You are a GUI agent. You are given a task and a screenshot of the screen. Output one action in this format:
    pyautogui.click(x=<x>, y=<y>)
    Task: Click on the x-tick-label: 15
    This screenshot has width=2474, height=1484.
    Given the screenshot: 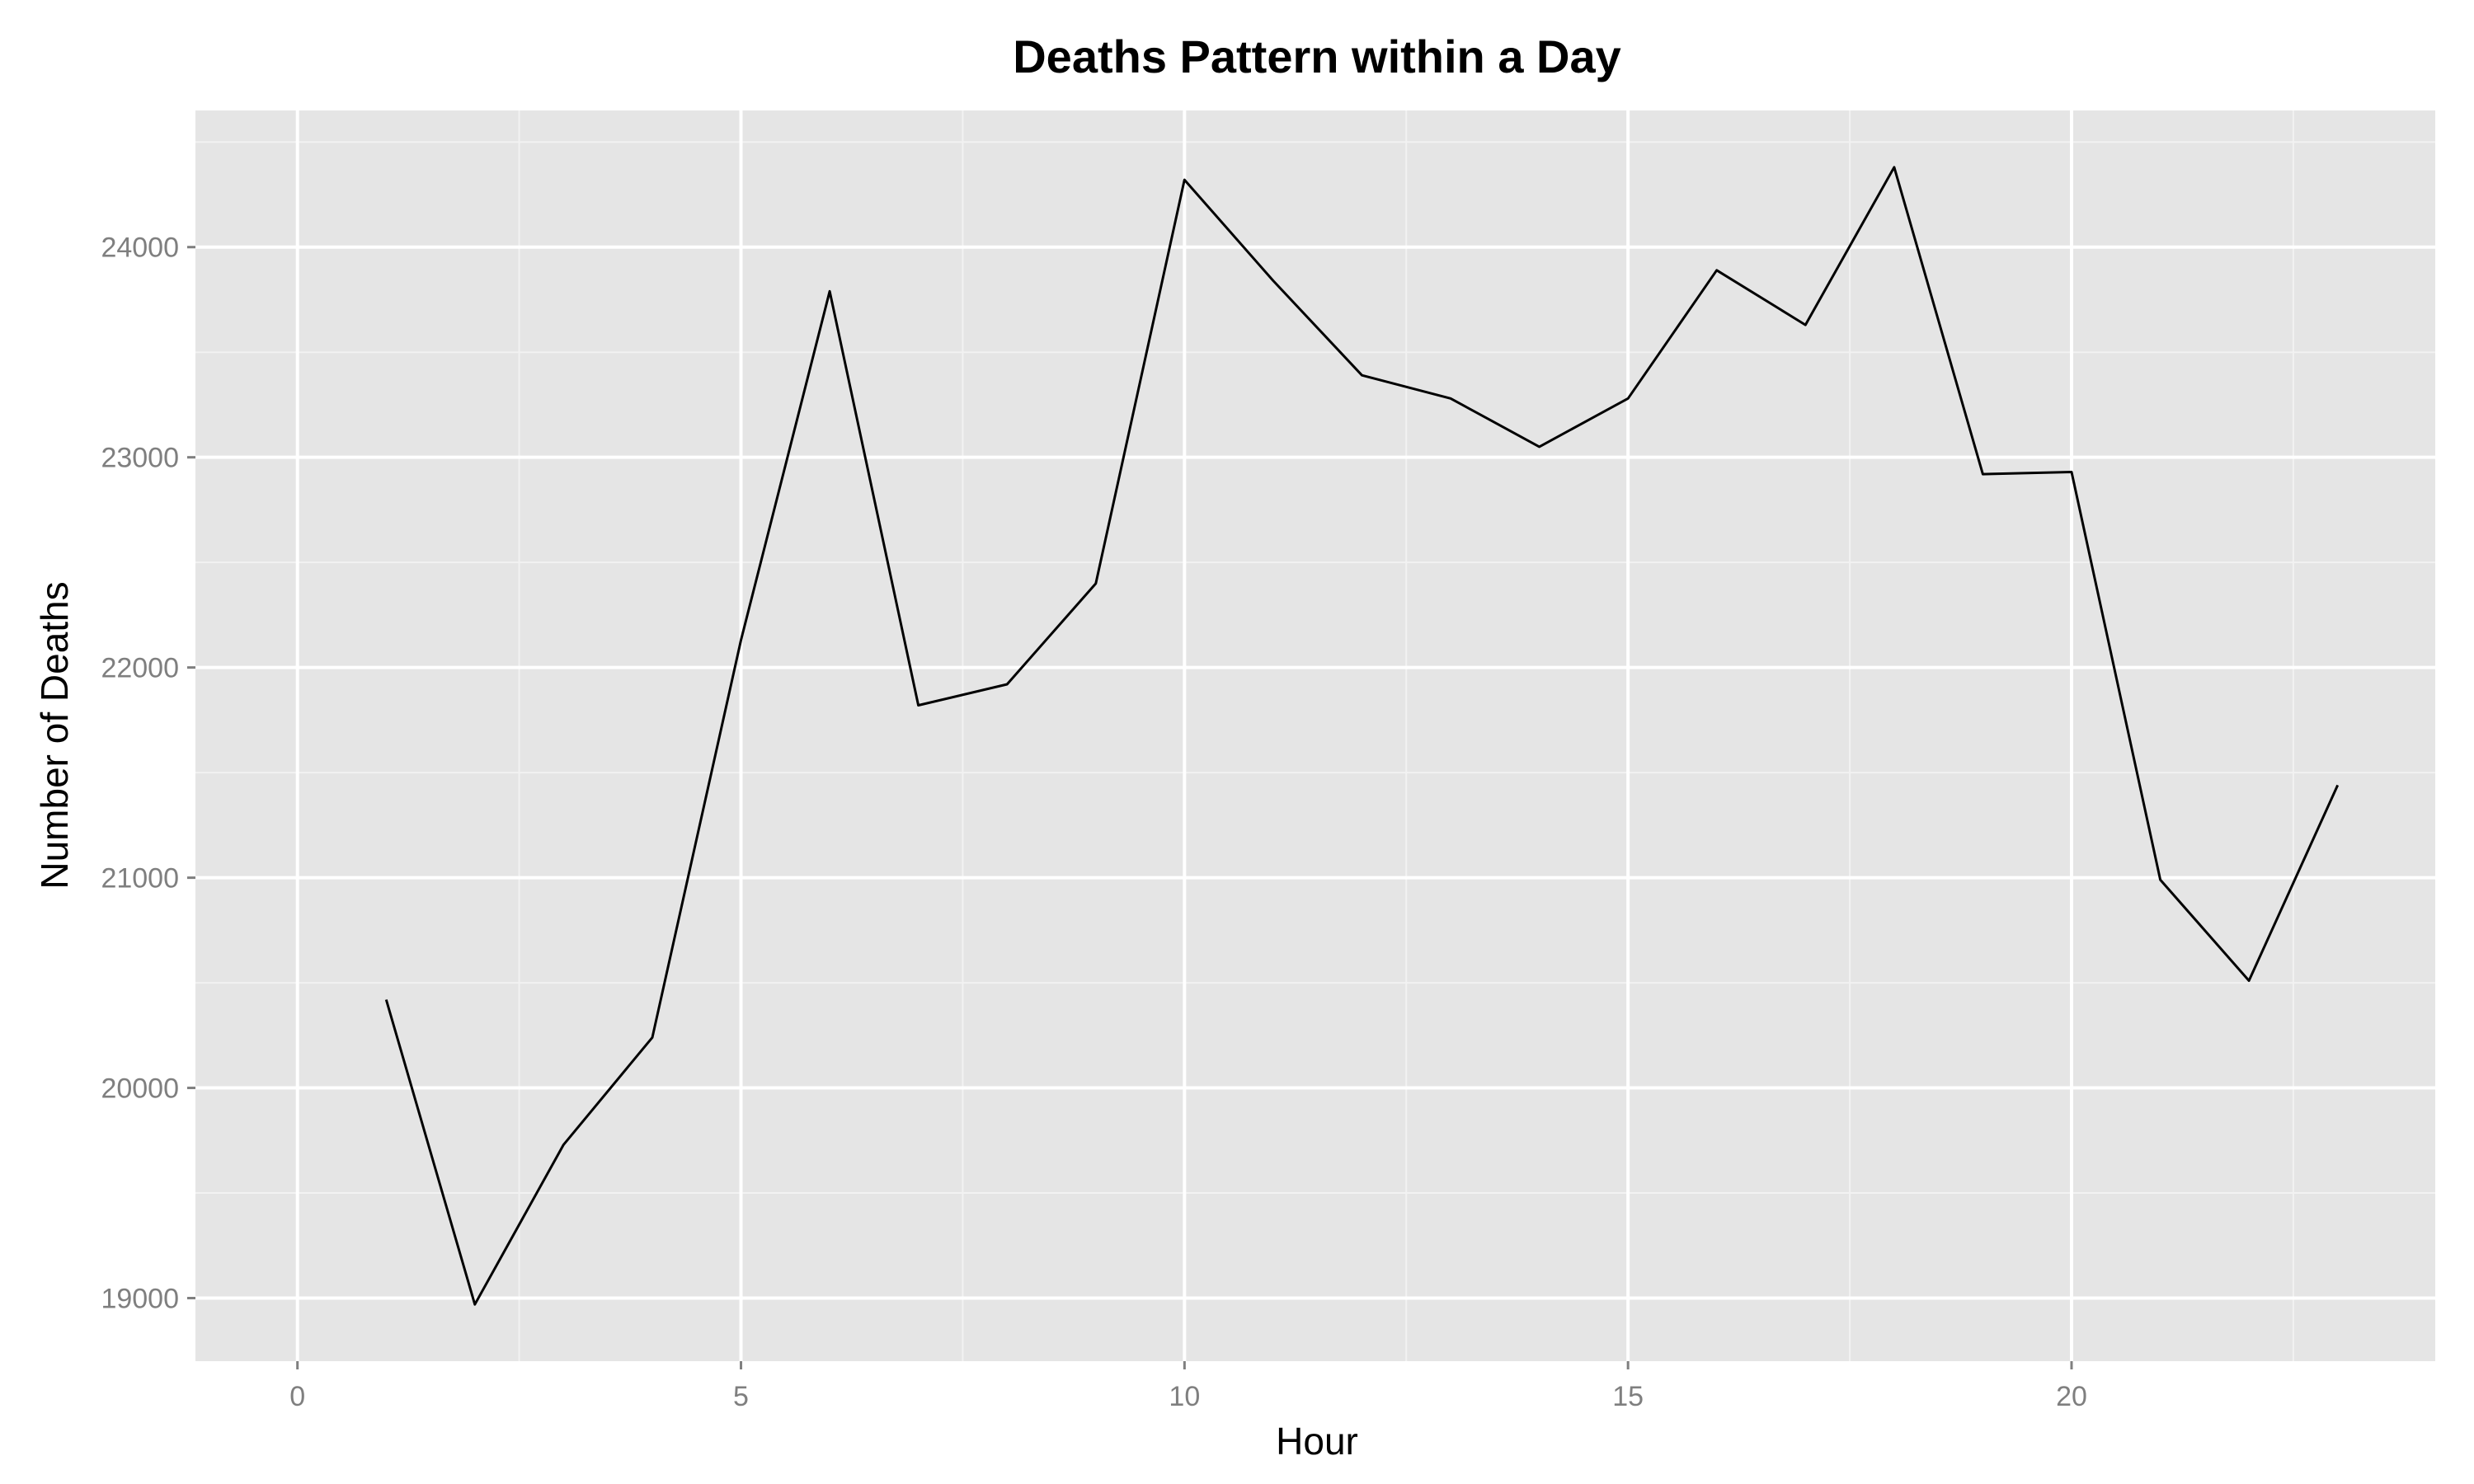 What is the action you would take?
    pyautogui.click(x=1628, y=1396)
    